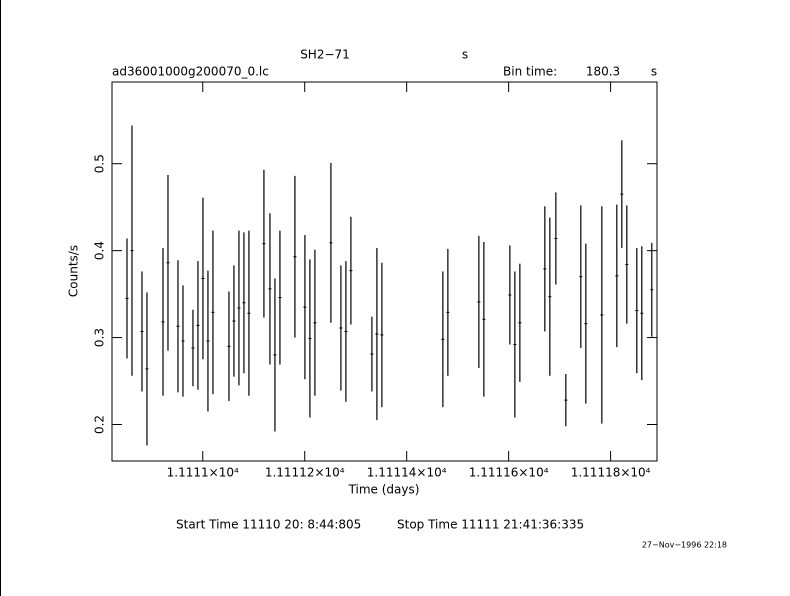 The image size is (790, 596). I want to click on y-tick-label: 0.5, so click(100, 163).